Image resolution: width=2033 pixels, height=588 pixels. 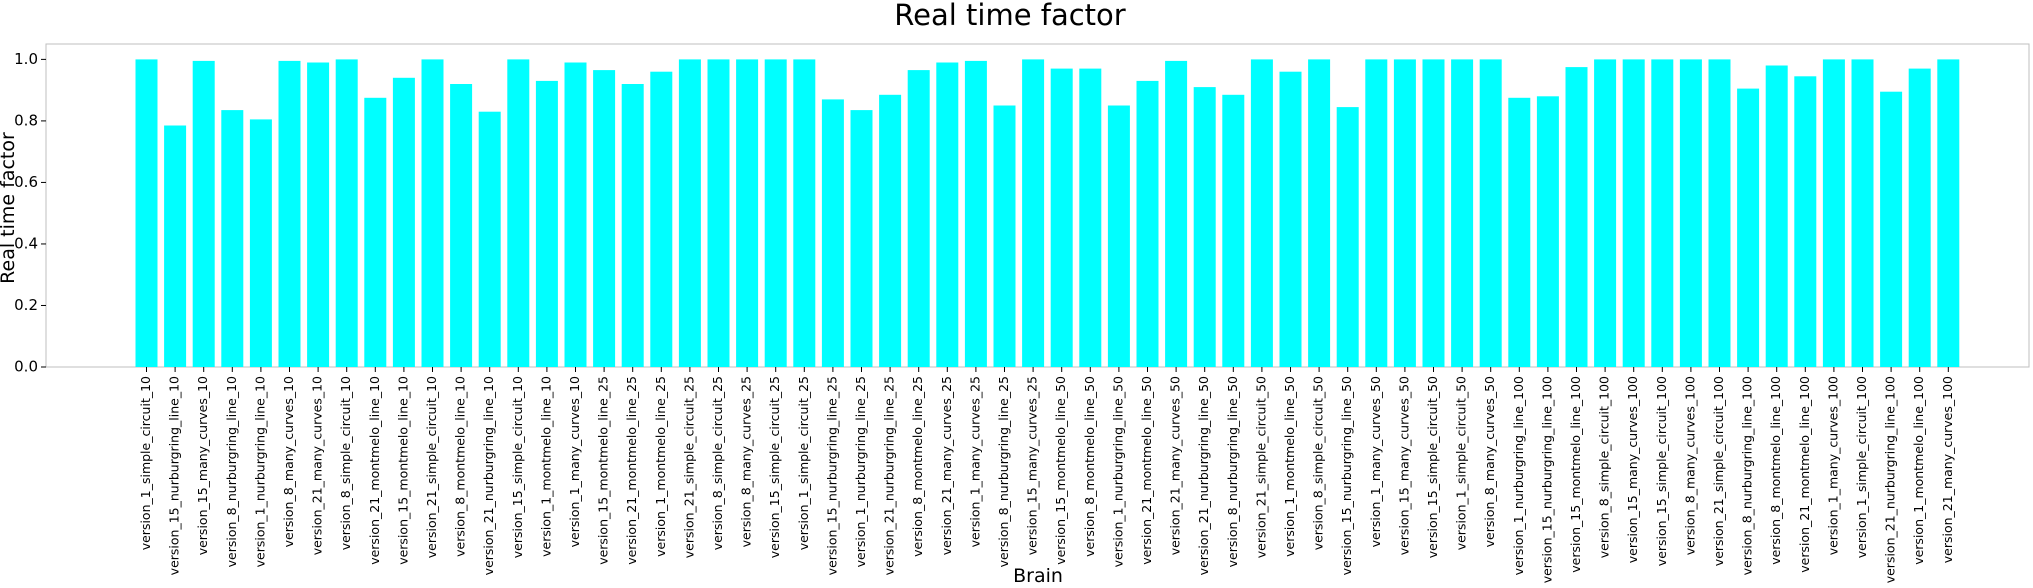 What do you see at coordinates (1346, 475) in the screenshot?
I see `x-tick-label: version_15_nurburgring_line_50` at bounding box center [1346, 475].